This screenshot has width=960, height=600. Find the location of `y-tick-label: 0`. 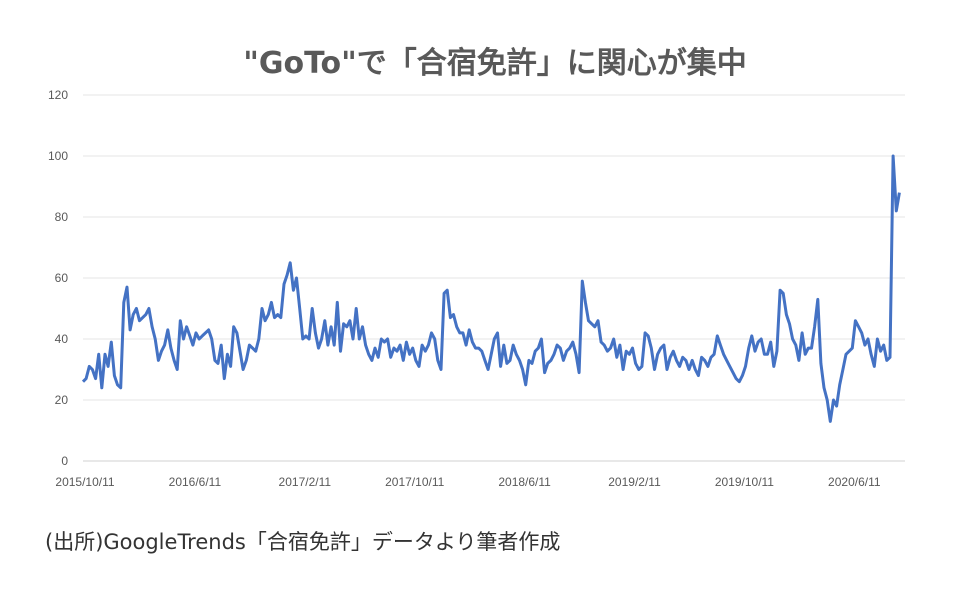

y-tick-label: 0 is located at coordinates (64, 461).